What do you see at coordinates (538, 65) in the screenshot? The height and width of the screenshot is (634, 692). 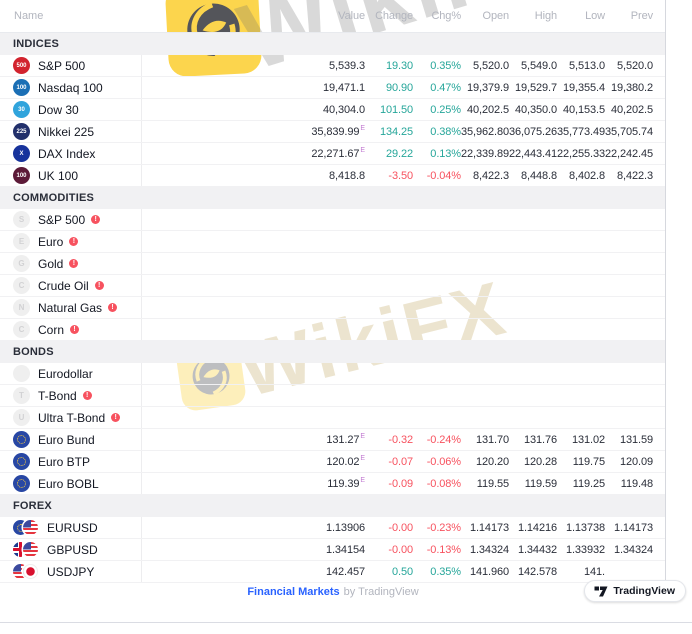 I see `high-cell: 5,549.0` at bounding box center [538, 65].